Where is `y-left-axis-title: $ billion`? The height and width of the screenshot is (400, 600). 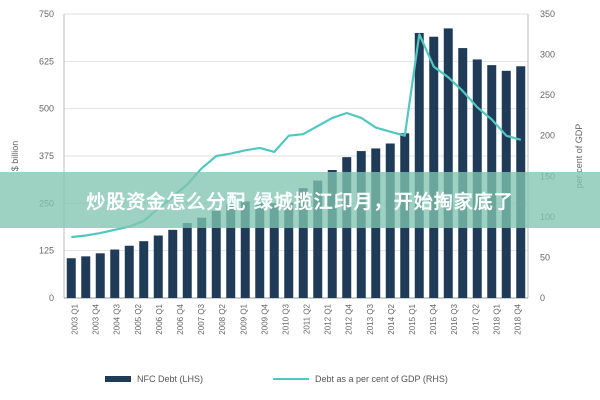 y-left-axis-title: $ billion is located at coordinates (15, 156).